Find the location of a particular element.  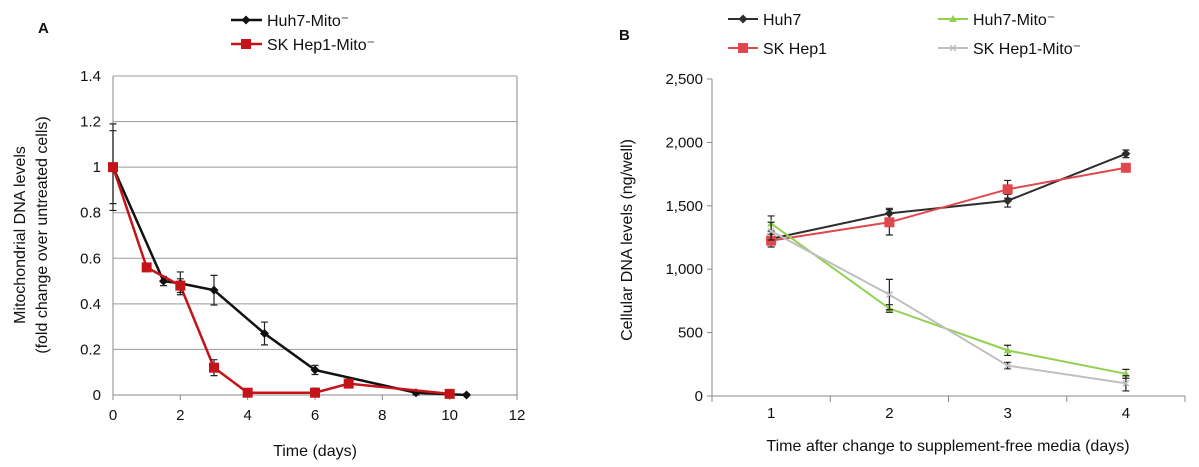

legend-a: Huh7-Mito⁻ SK Hep1-Mito⁻ is located at coordinates (303, 33).